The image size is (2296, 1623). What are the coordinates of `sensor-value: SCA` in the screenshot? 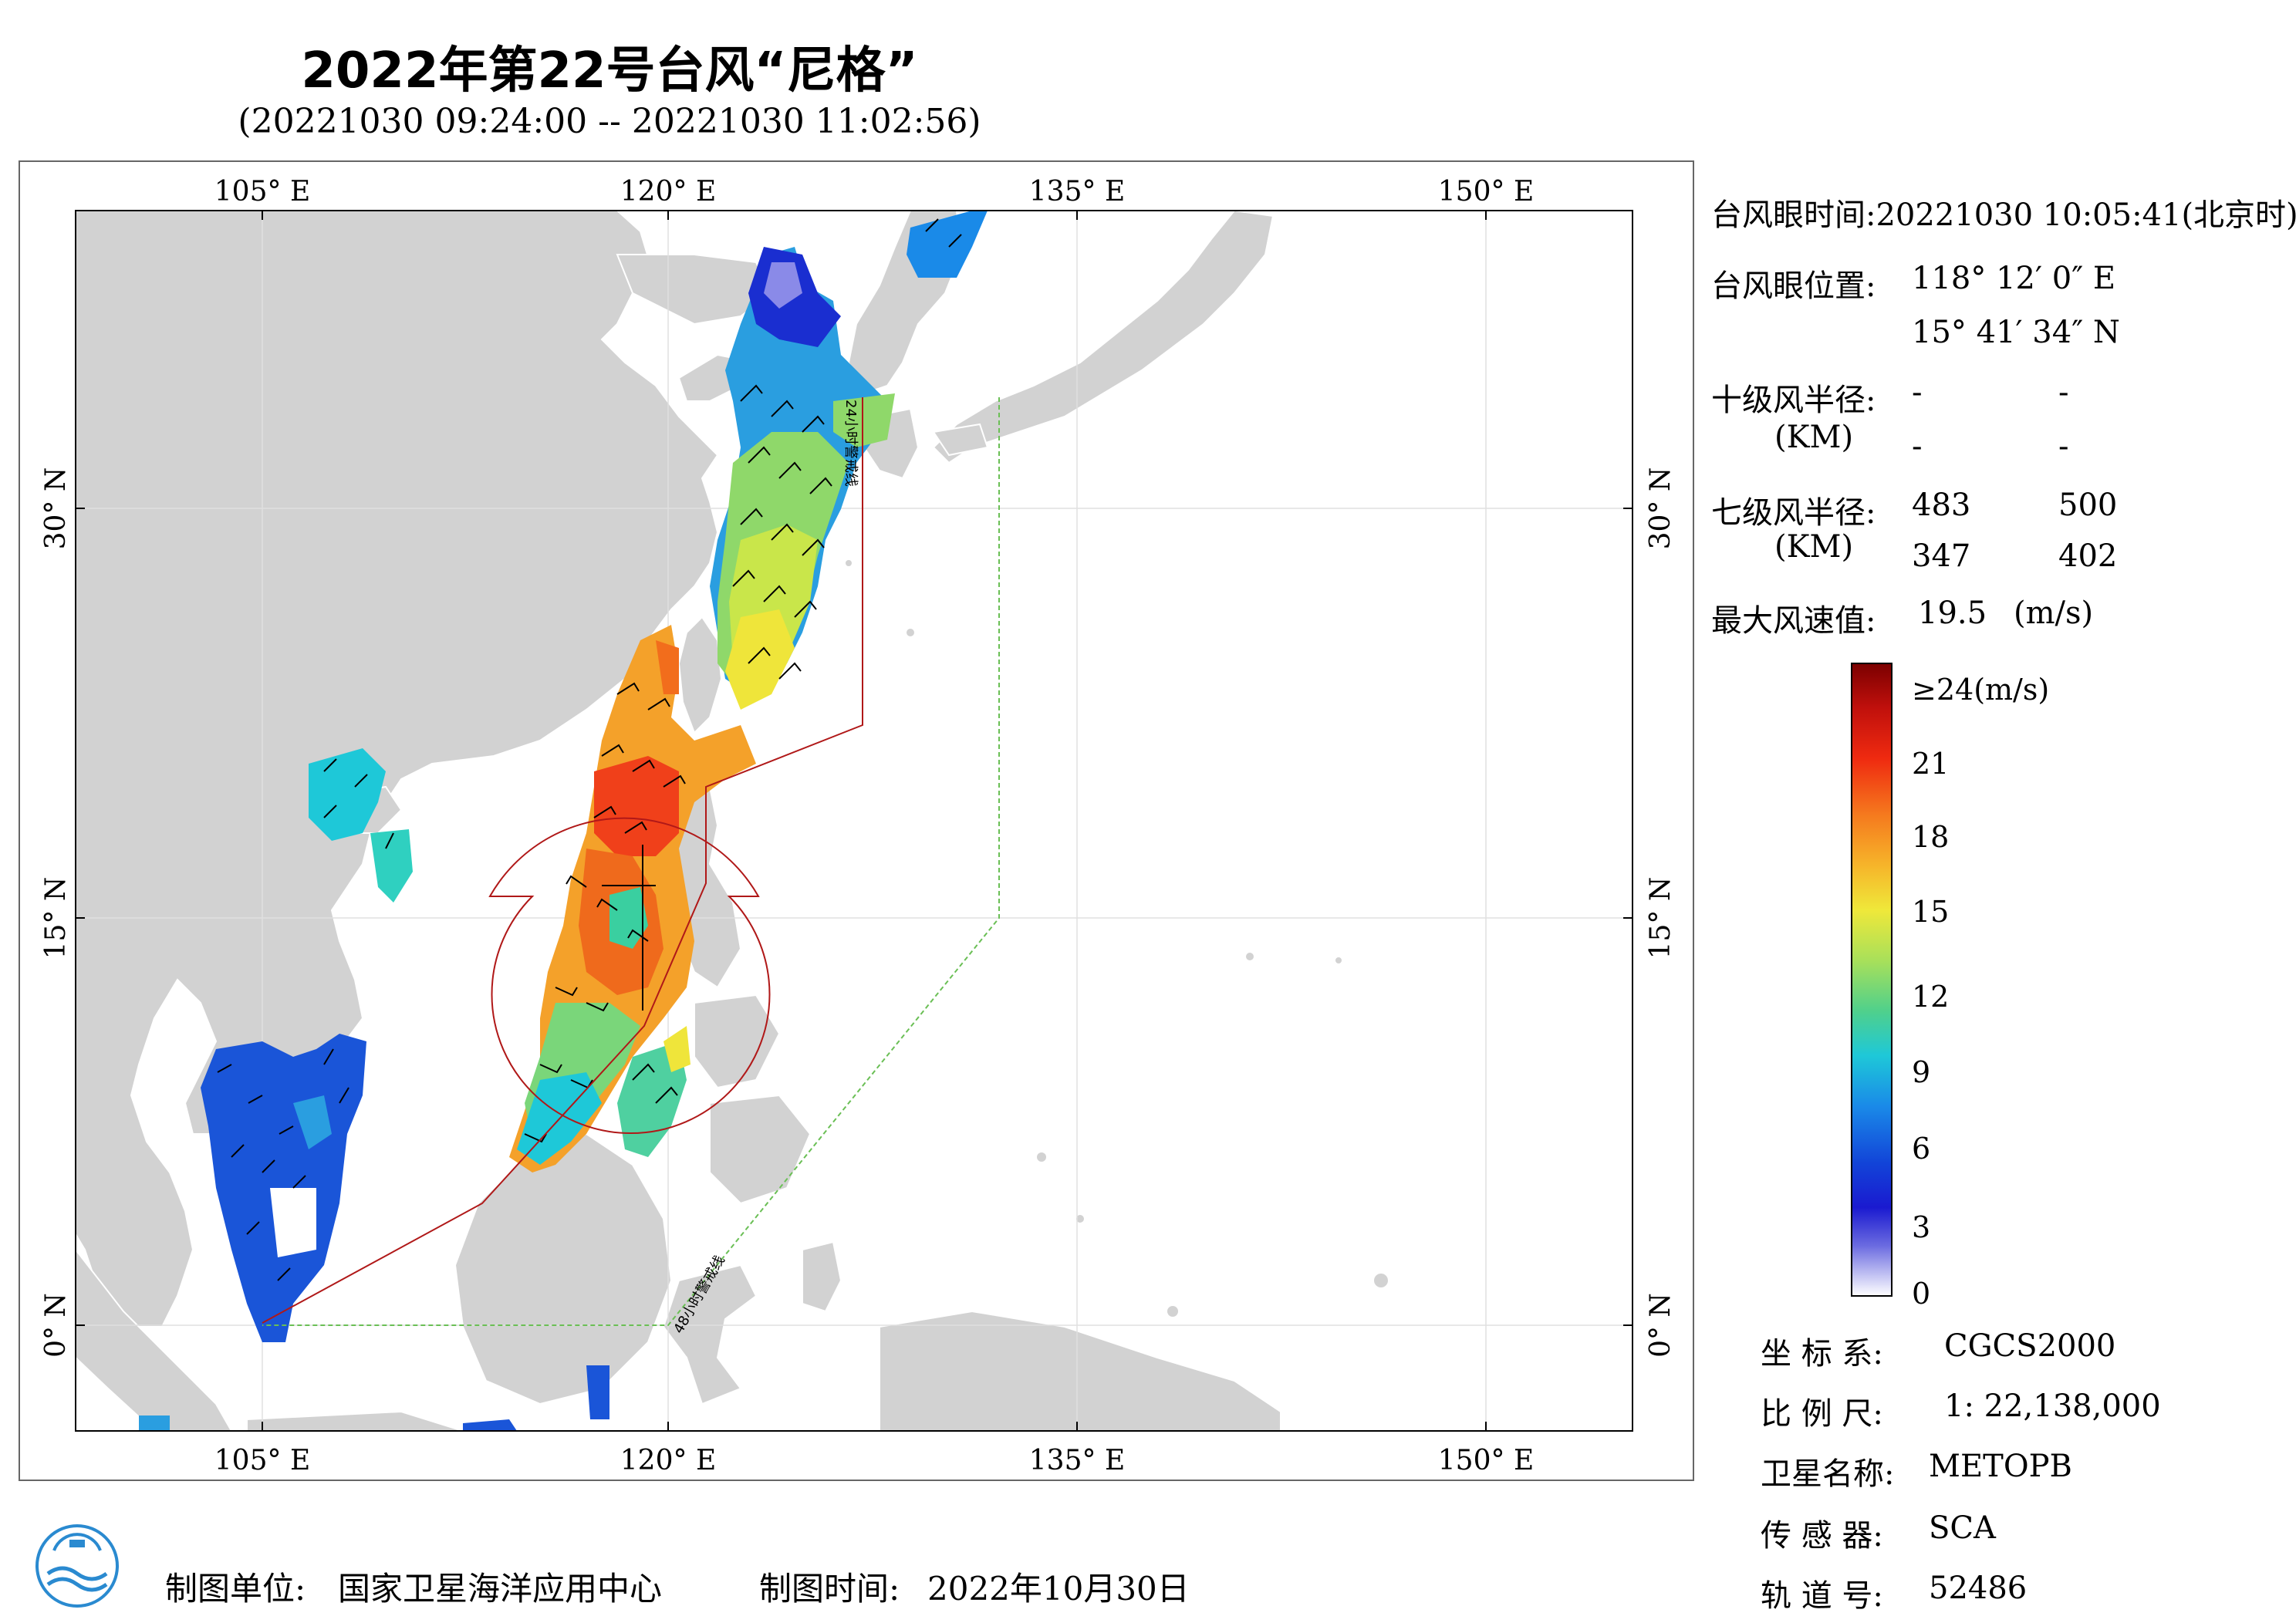 It's located at (1962, 1528).